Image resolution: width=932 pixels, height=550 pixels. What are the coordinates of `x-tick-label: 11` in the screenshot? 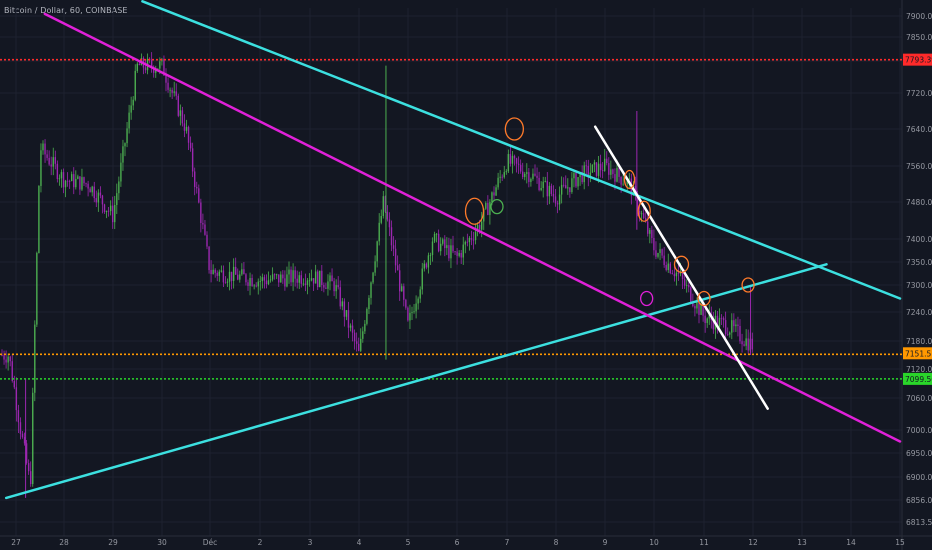 It's located at (704, 542).